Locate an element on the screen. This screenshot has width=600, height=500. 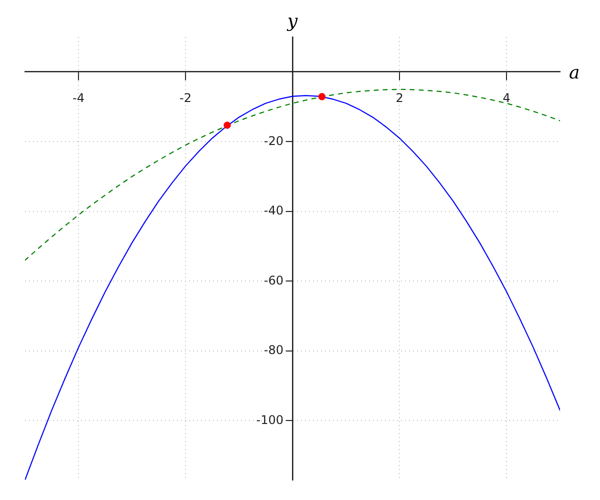
x-tick-label: 2 is located at coordinates (400, 98).